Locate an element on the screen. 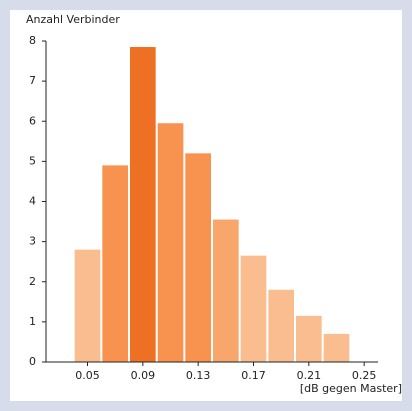  y-tick-label: 3 is located at coordinates (32, 241).